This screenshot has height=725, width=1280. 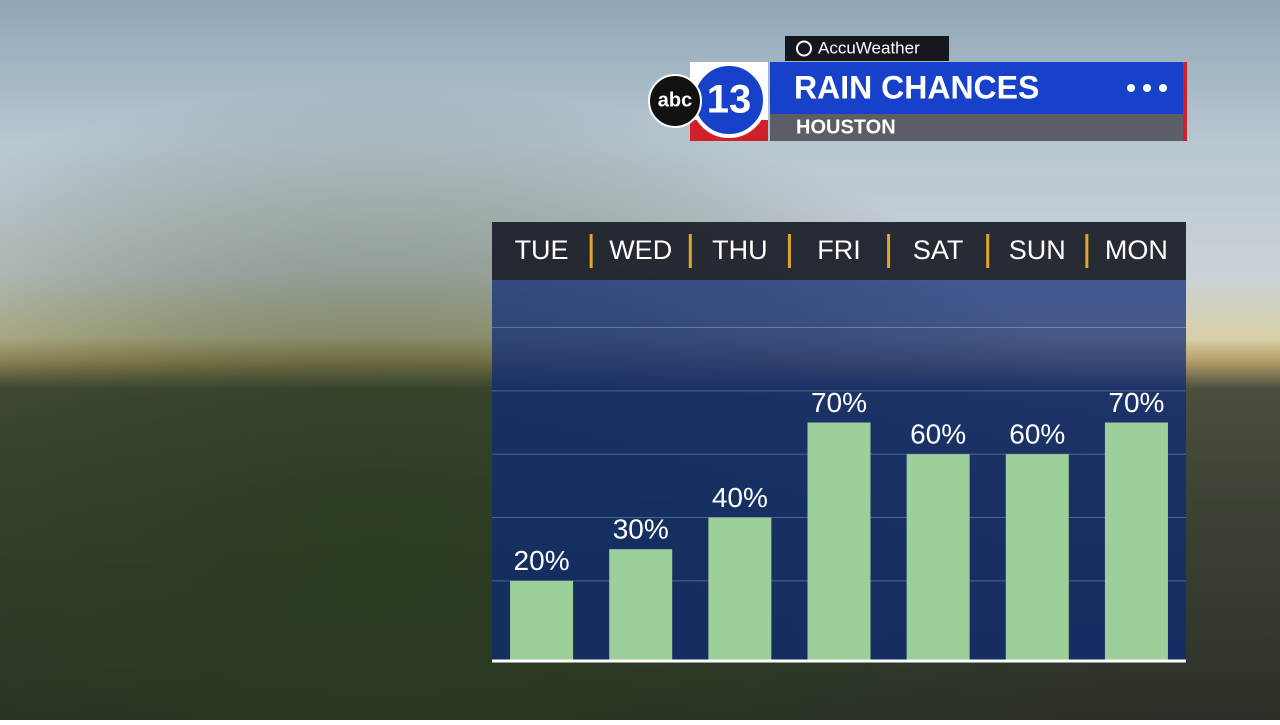 What do you see at coordinates (640, 250) in the screenshot?
I see `day-label: WED` at bounding box center [640, 250].